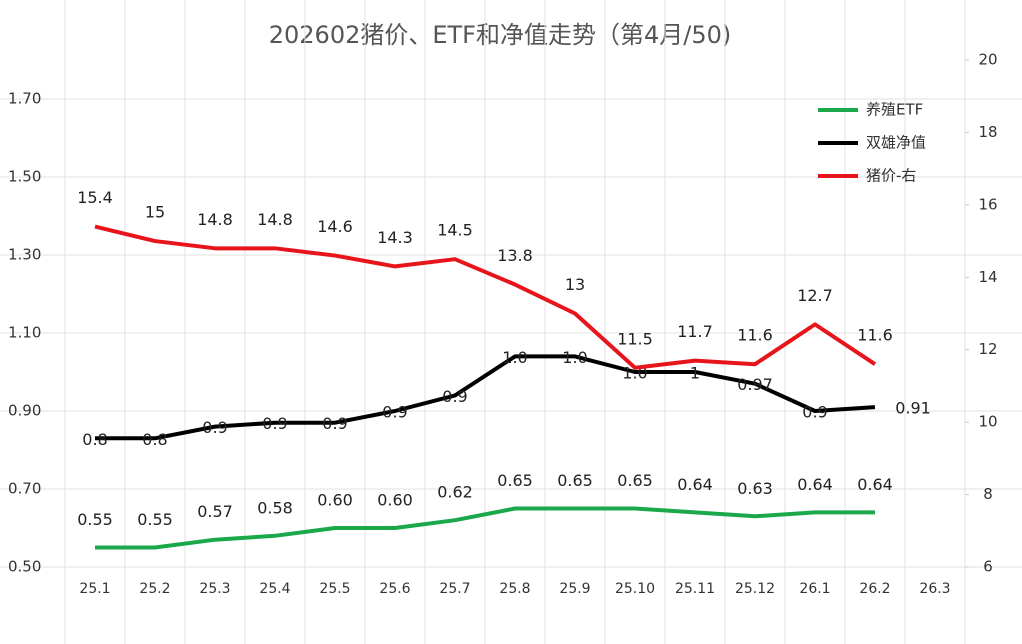 This screenshot has height=644, width=1022. I want to click on data-label: 15, so click(155, 212).